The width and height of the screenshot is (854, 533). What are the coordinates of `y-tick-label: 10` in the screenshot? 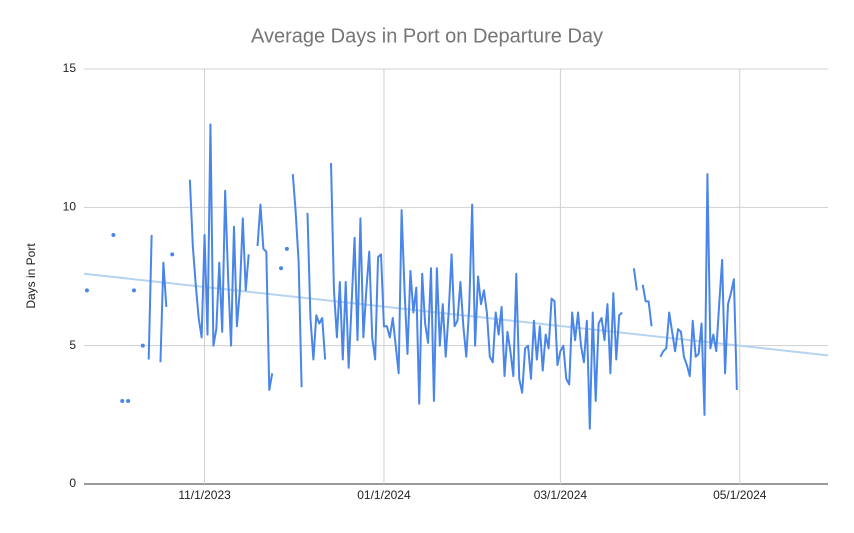 It's located at (70, 207).